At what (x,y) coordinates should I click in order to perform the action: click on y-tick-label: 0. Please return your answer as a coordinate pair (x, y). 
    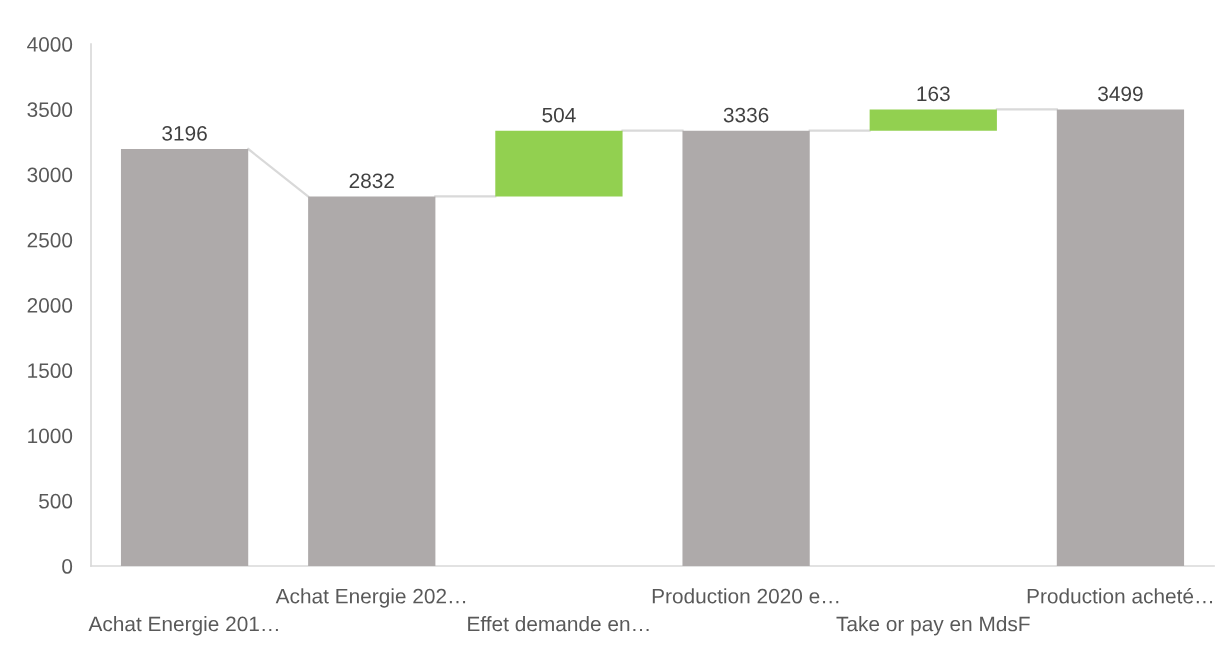
    Looking at the image, I should click on (67, 566).